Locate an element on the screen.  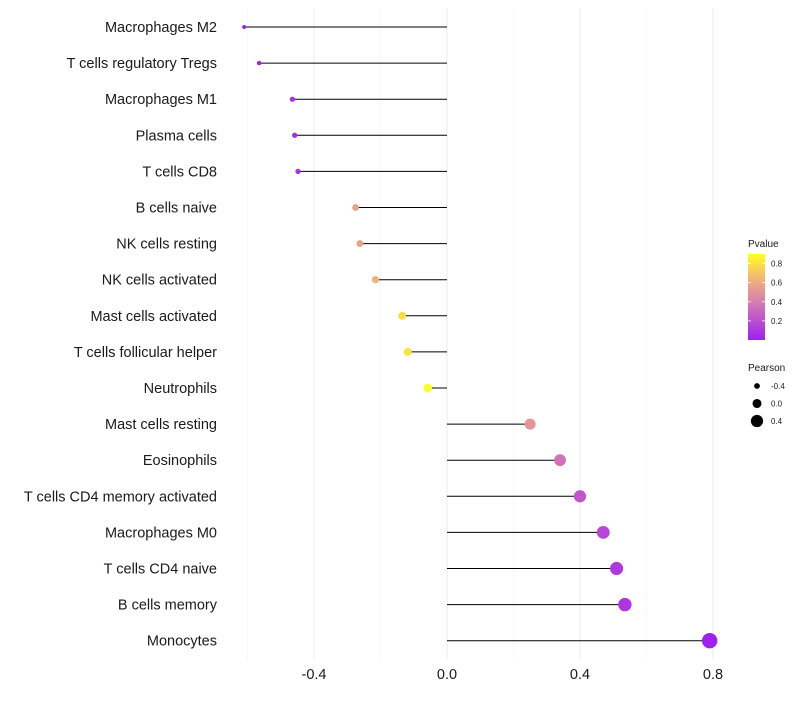
y-tick-label: Neutrophils is located at coordinates (180, 389).